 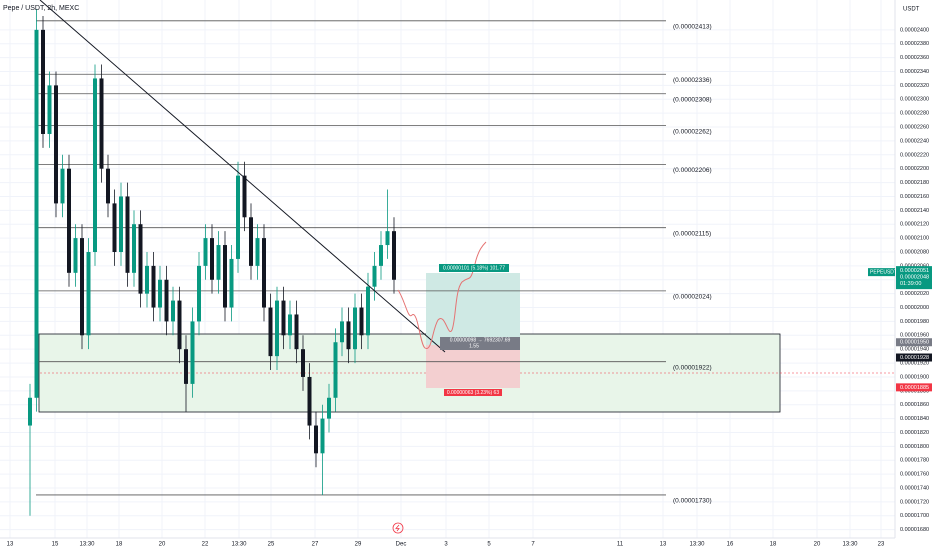 I want to click on currency: USDT, so click(x=911, y=10).